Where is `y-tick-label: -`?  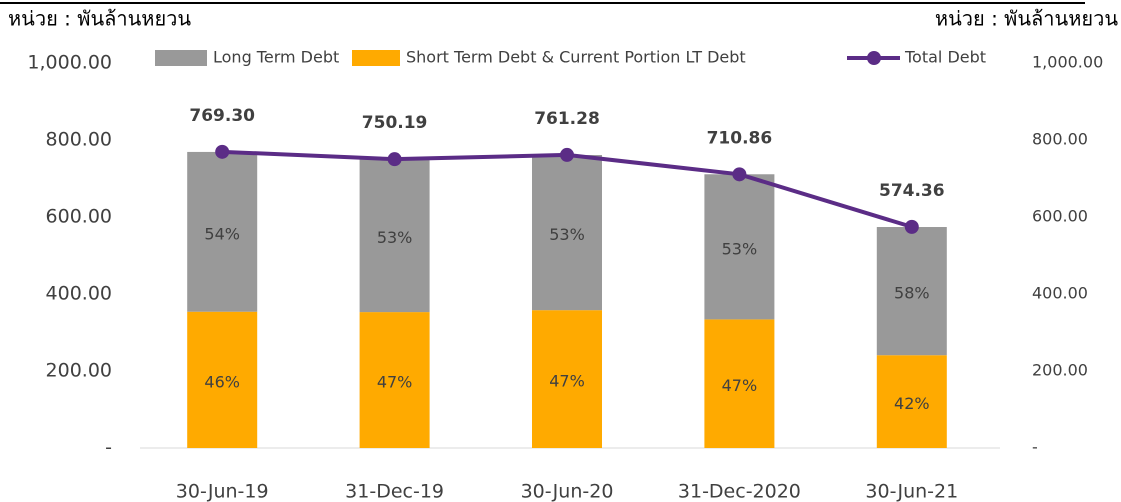
y-tick-label: - is located at coordinates (108, 448).